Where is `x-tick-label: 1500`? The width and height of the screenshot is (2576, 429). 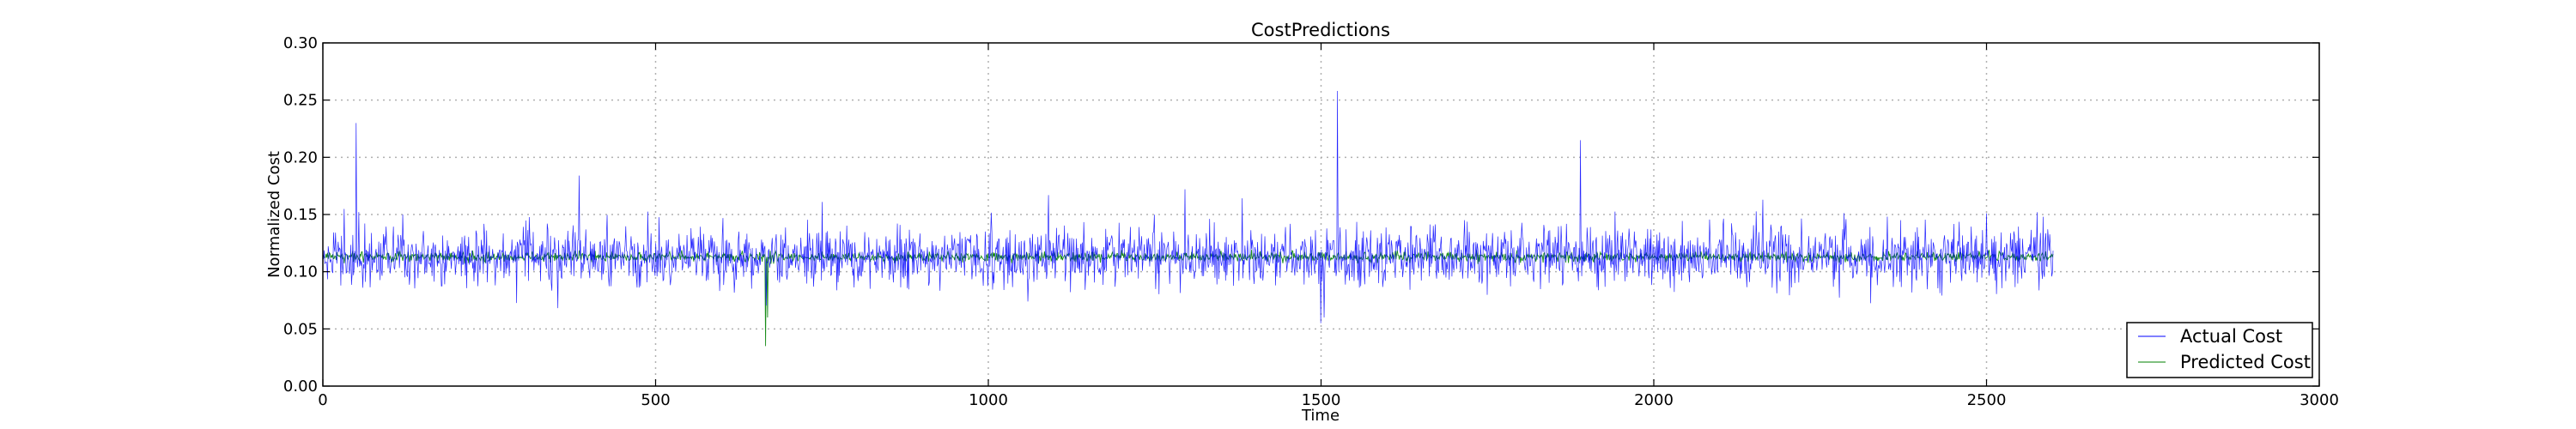
x-tick-label: 1500 is located at coordinates (1321, 400).